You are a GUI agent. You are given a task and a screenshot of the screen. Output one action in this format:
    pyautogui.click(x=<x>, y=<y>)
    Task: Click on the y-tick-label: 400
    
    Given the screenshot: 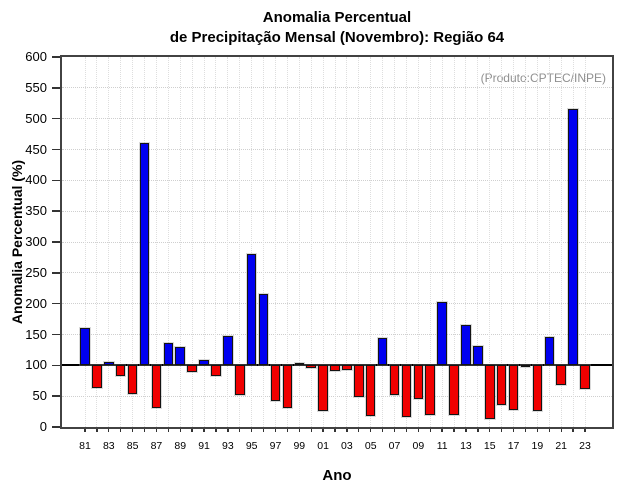 What is the action you would take?
    pyautogui.click(x=36, y=180)
    